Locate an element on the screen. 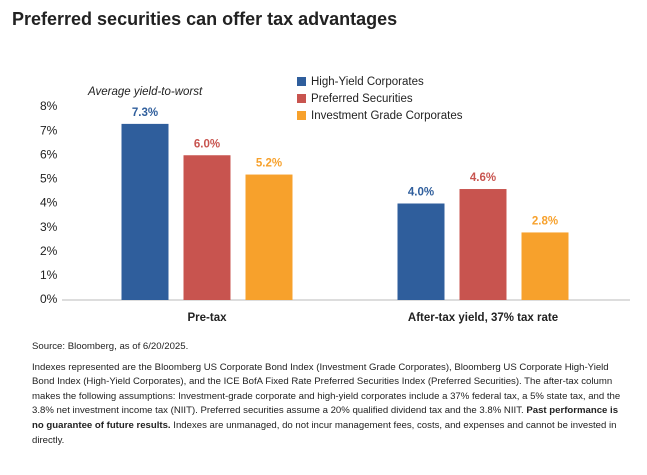  legend-label: High-Yield Corporates is located at coordinates (367, 82).